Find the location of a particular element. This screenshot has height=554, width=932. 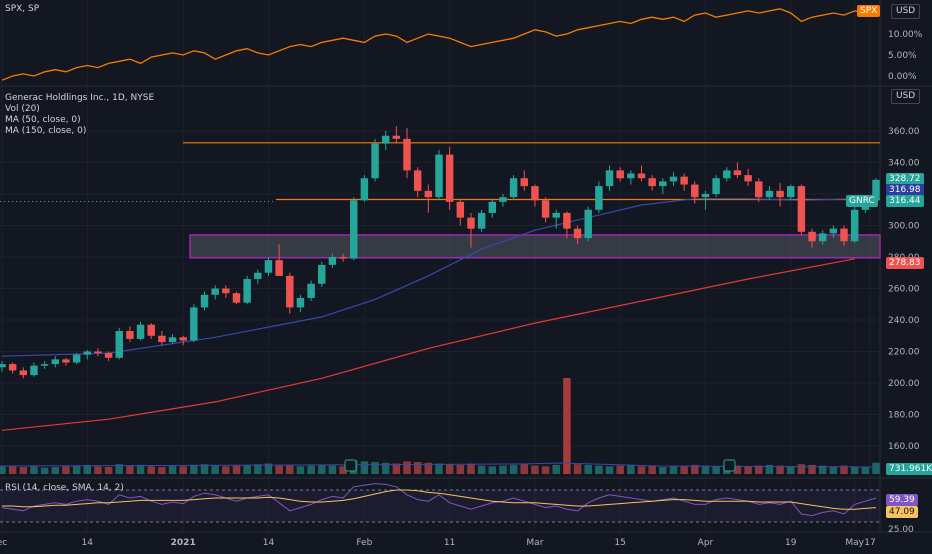

y-tick-label: 240.00 is located at coordinates (904, 321).